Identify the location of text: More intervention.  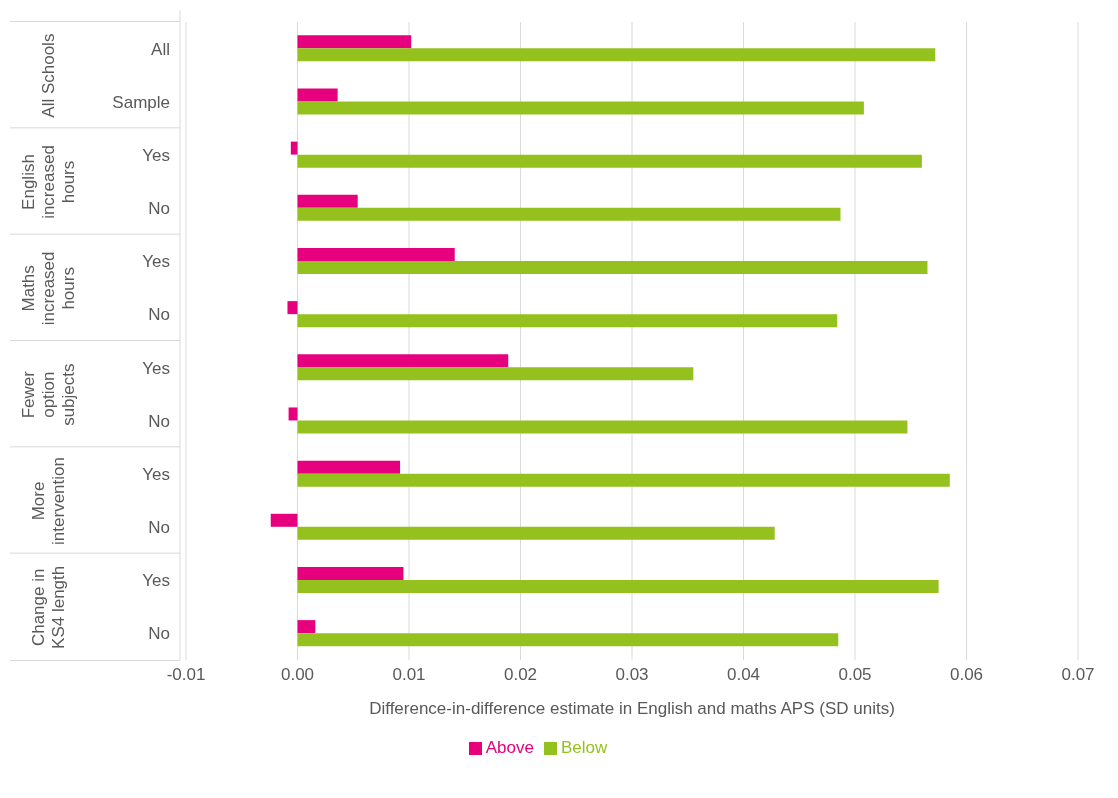
(48, 501).